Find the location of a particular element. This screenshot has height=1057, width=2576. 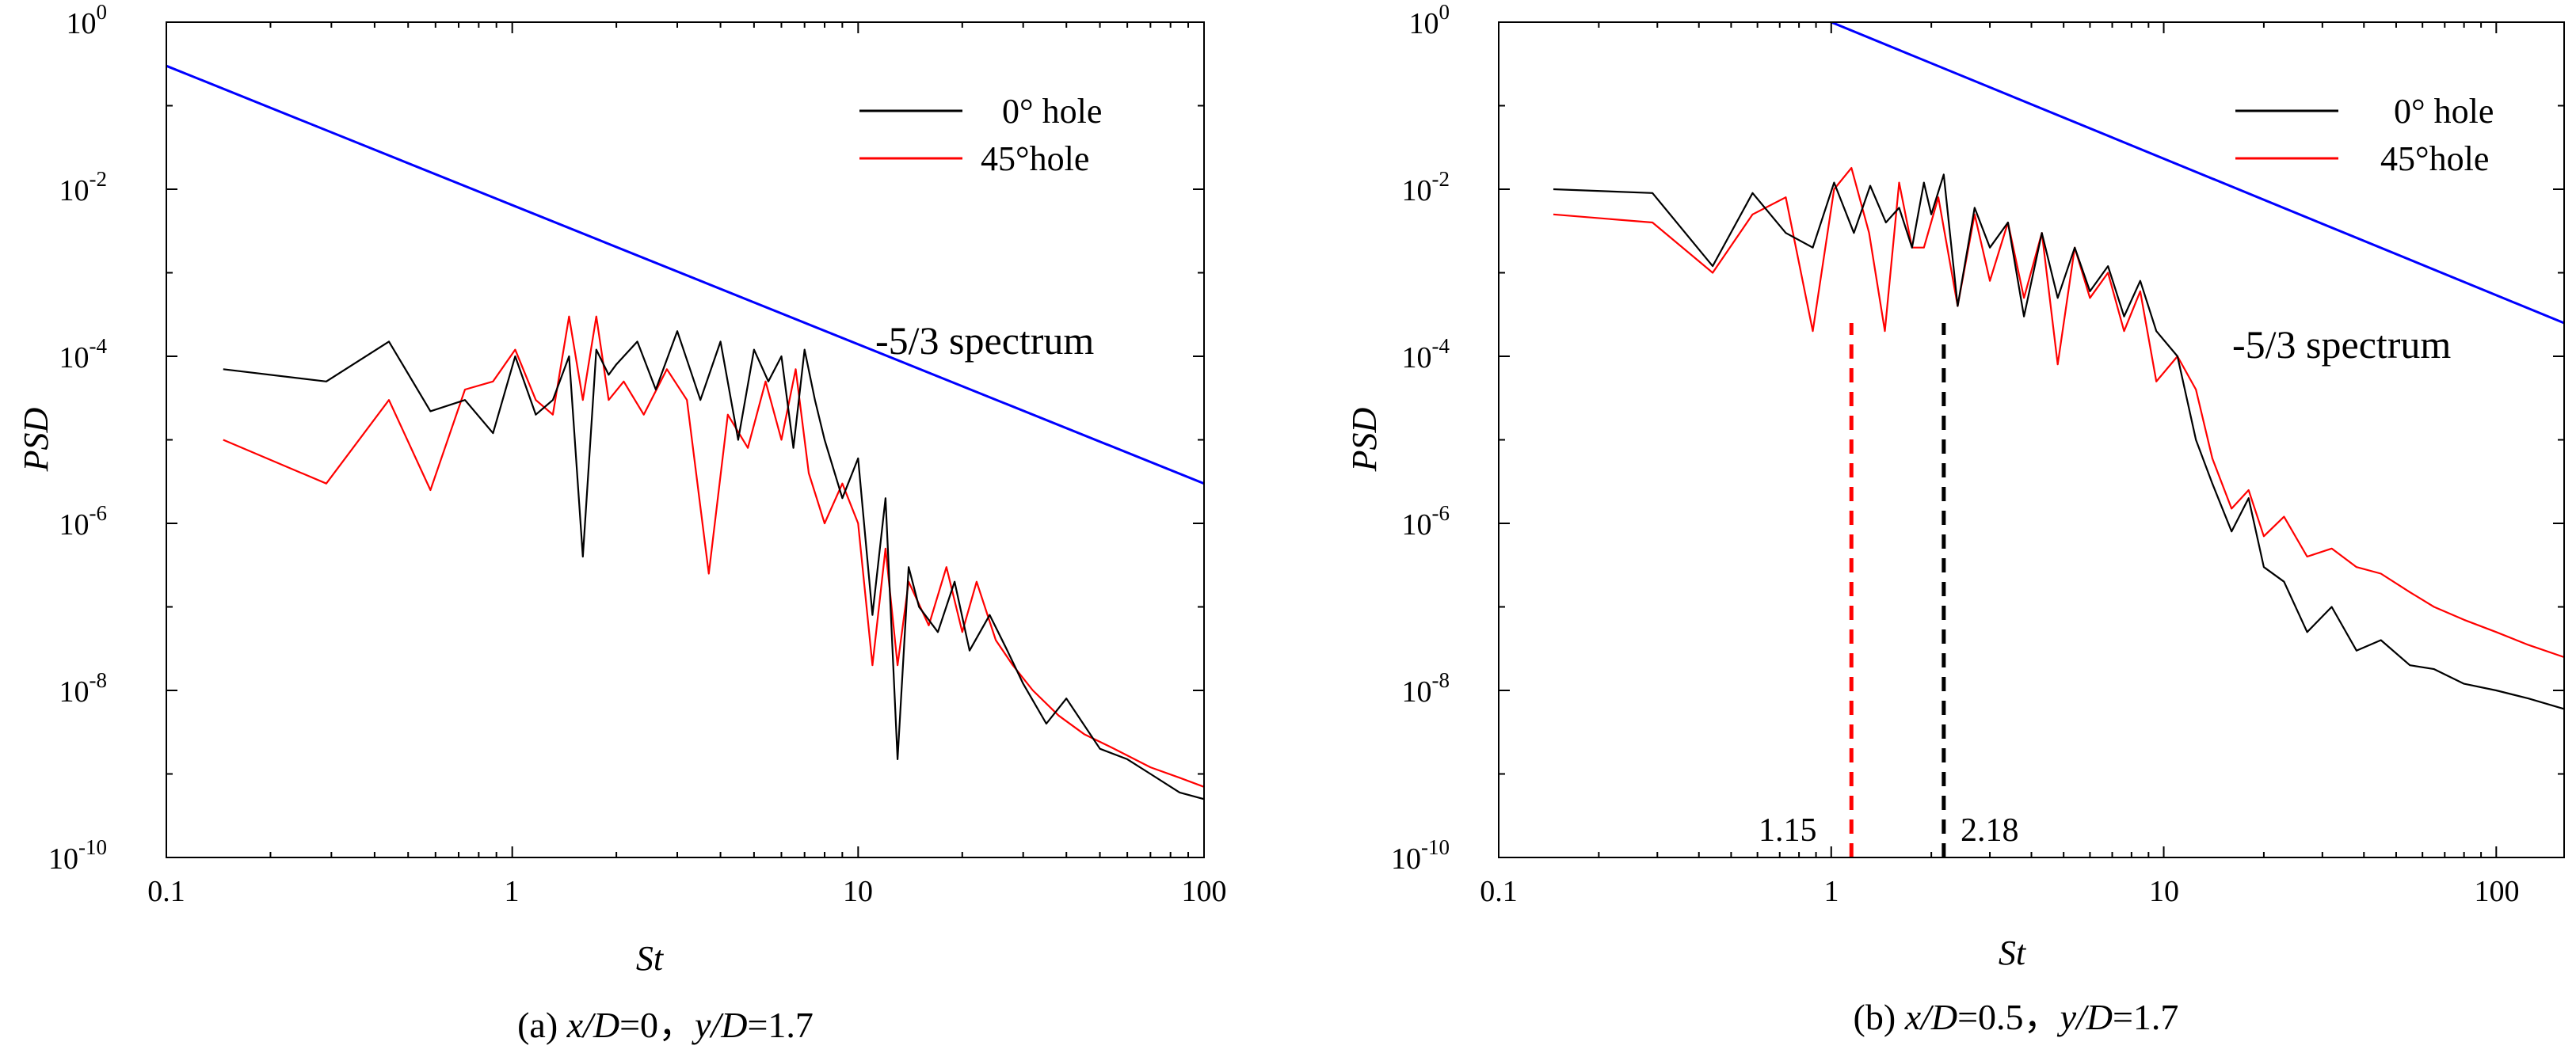

spectrum-line is located at coordinates (2197, 173).